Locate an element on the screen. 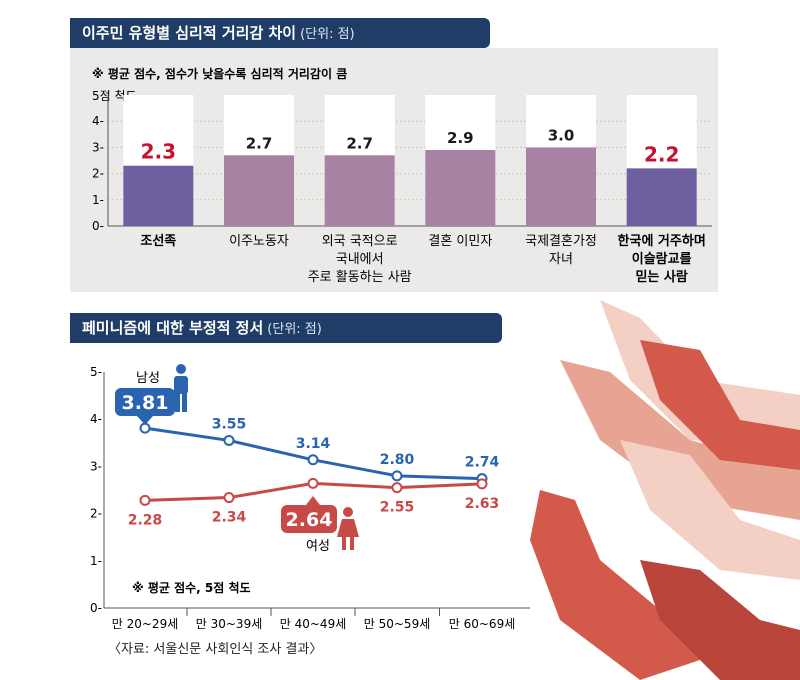  female-icon-dress is located at coordinates (348, 528).